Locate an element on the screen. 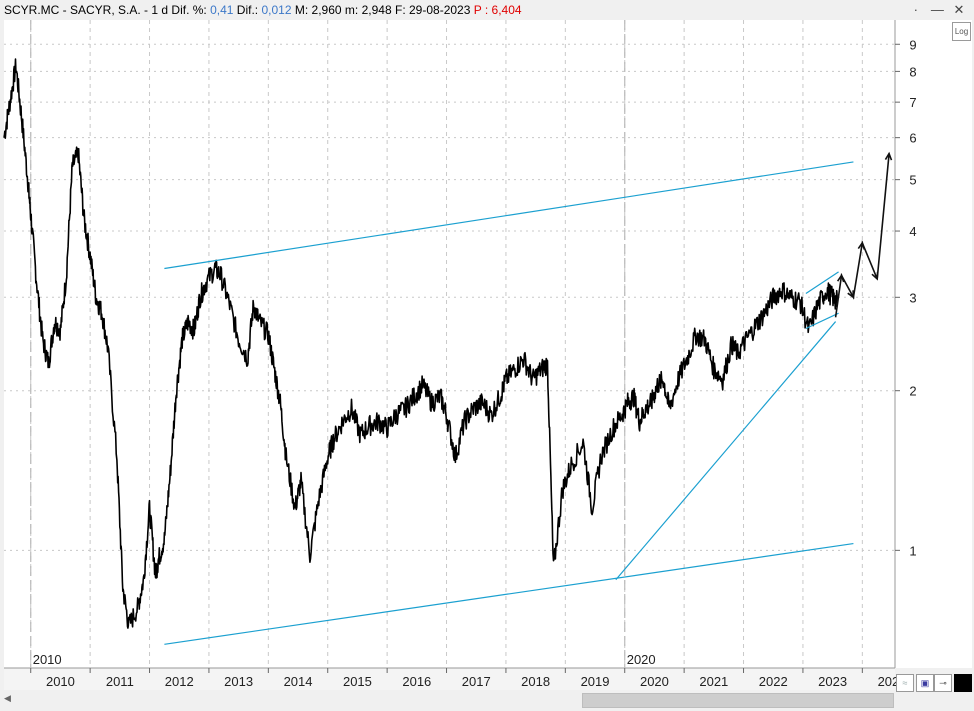 The width and height of the screenshot is (974, 711). x-tick-label: 2015 is located at coordinates (357, 681).